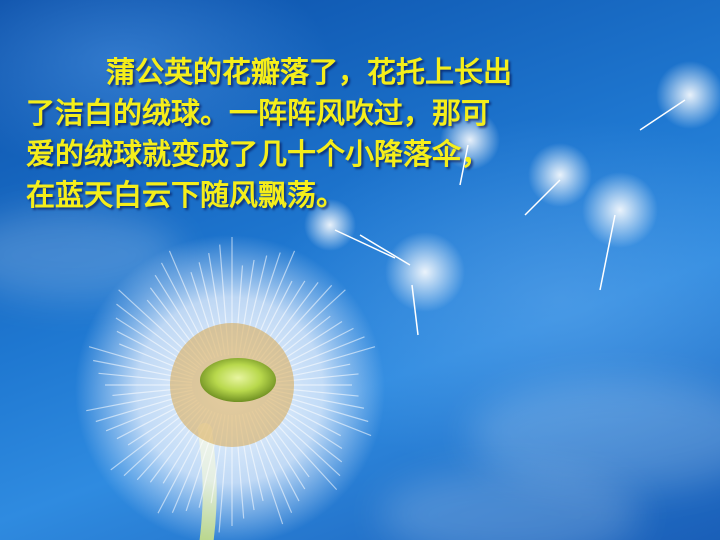  Describe the element at coordinates (186, 195) in the screenshot. I see `poem-line: 在蓝天白云下随风飘荡。` at that location.